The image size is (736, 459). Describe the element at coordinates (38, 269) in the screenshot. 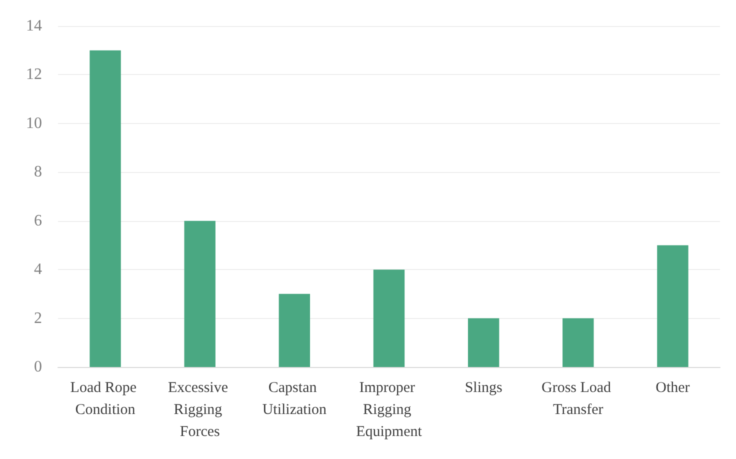

I see `y-tick-label: 4` at that location.